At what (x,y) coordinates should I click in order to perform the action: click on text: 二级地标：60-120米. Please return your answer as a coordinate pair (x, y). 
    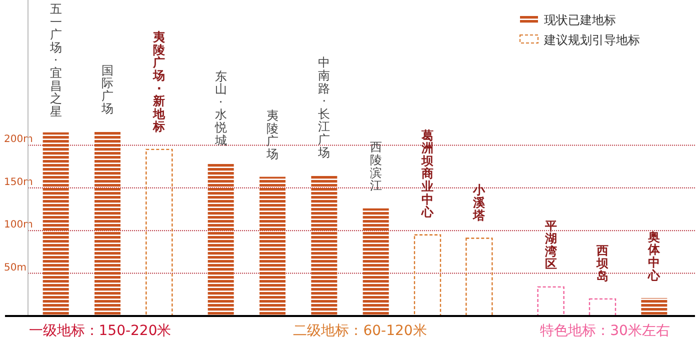
    Looking at the image, I should click on (360, 331).